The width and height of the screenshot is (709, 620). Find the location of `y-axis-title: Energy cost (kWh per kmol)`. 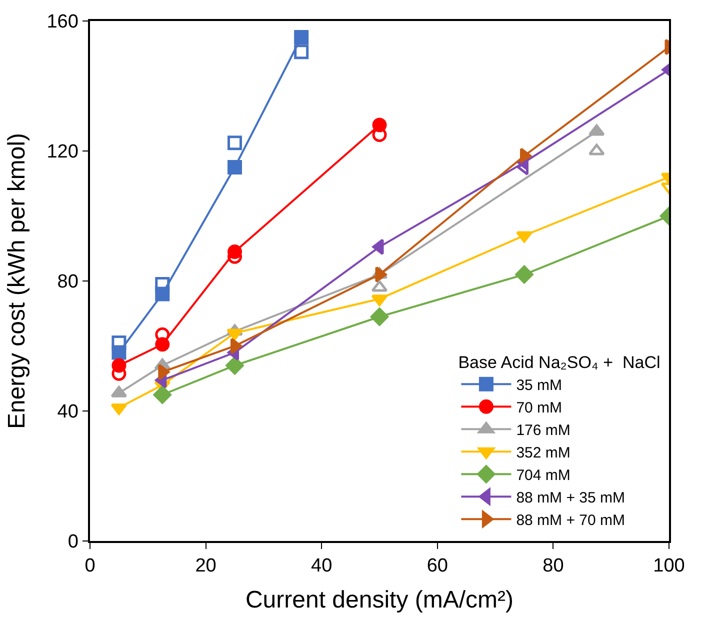

y-axis-title: Energy cost (kWh per kmol) is located at coordinates (16, 281).